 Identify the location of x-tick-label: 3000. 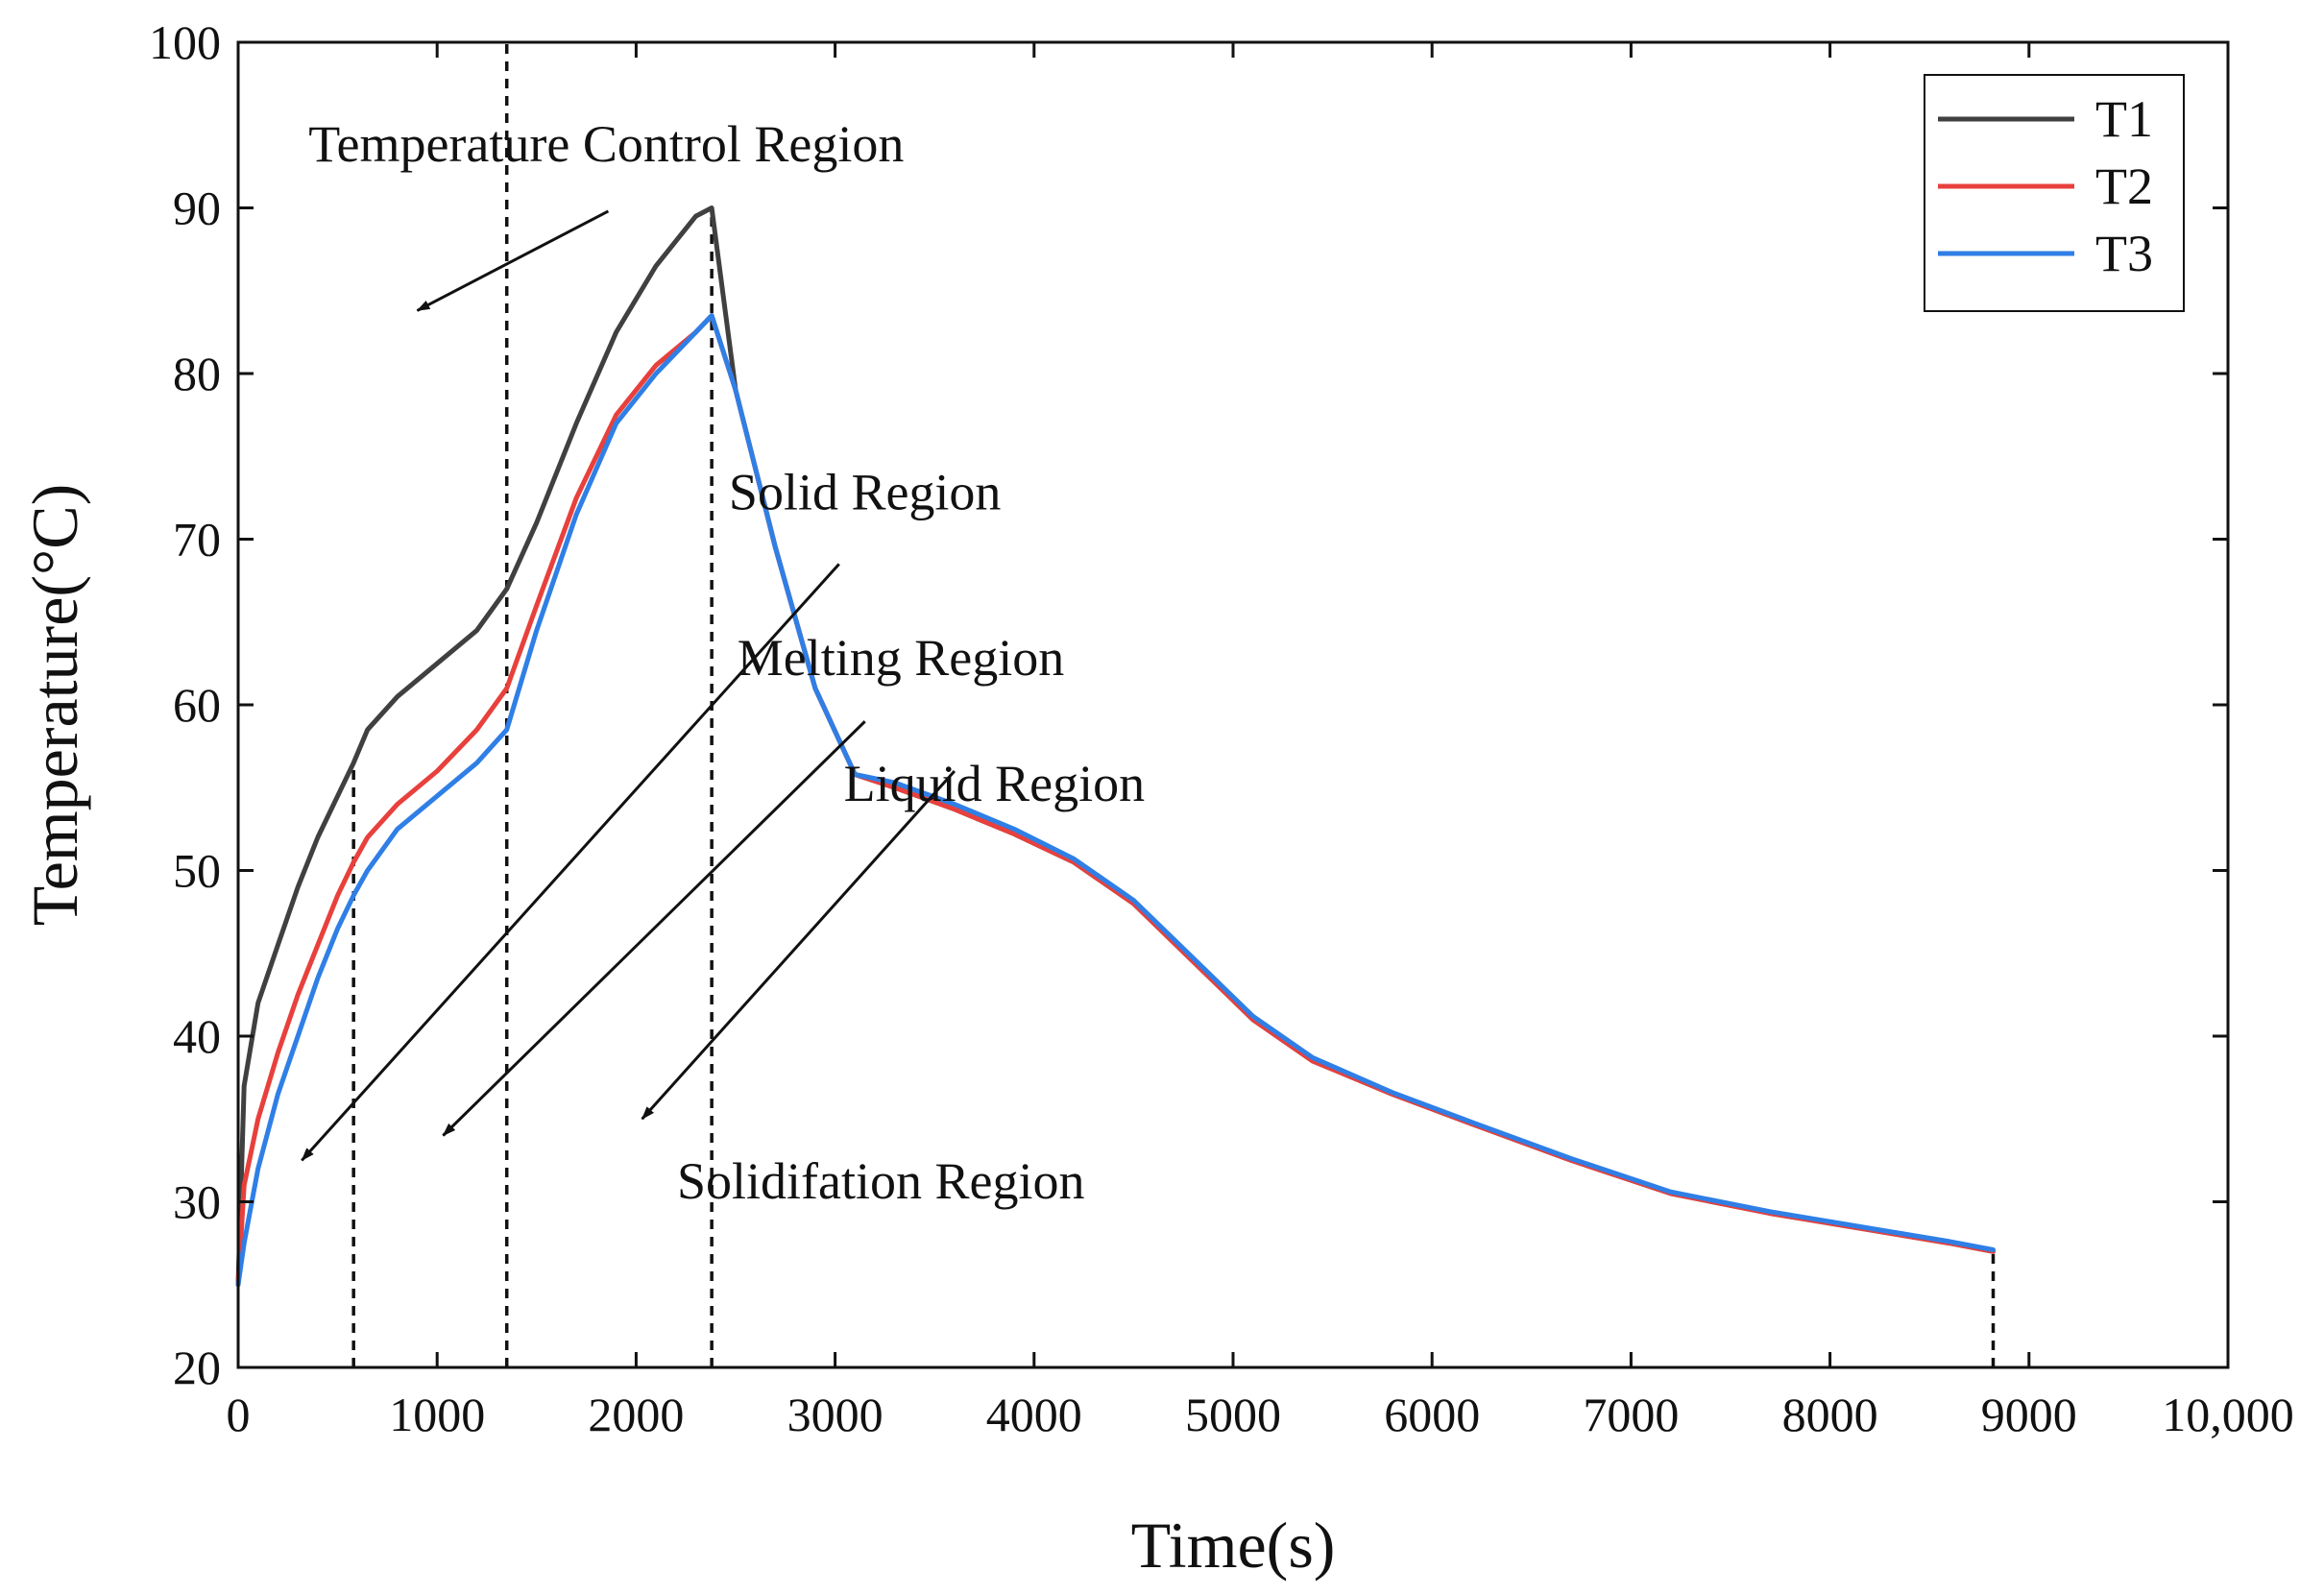
(835, 1415).